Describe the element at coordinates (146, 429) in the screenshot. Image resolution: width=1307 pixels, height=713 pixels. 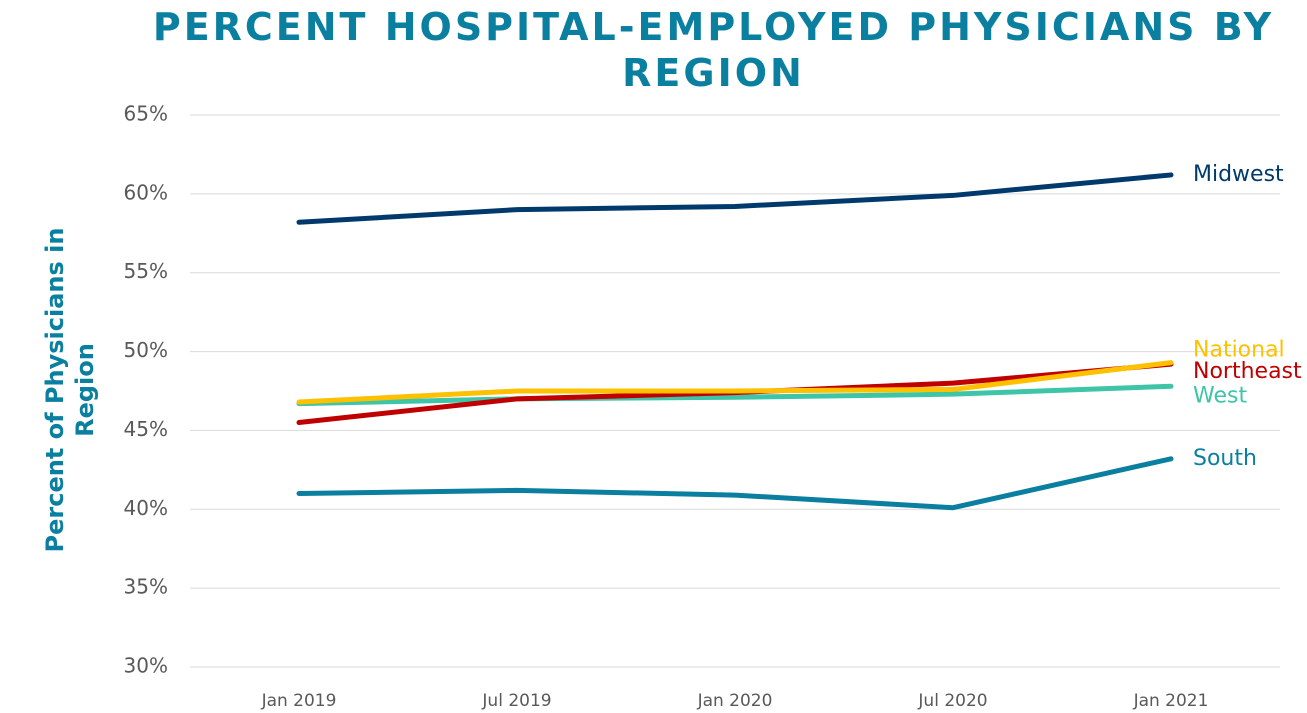
I see `y-tick-label: 45%` at that location.